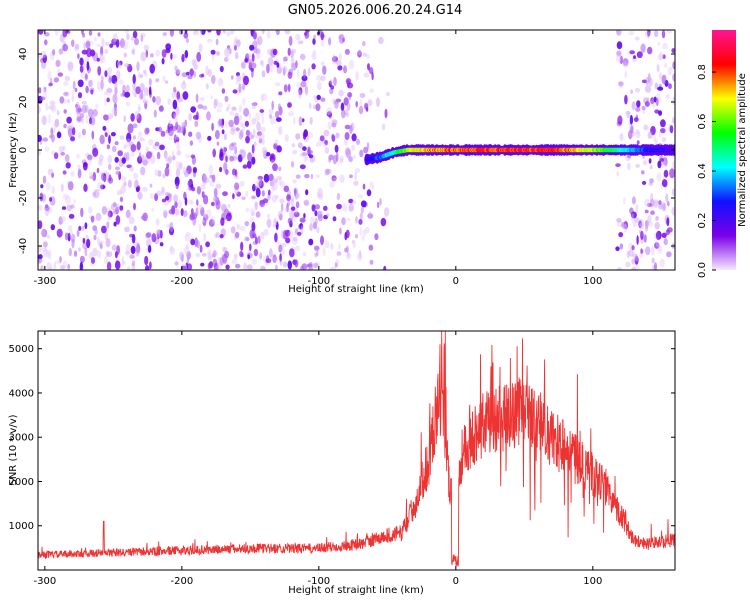  What do you see at coordinates (456, 281) in the screenshot?
I see `spectrogram-x-tick-label: 0` at bounding box center [456, 281].